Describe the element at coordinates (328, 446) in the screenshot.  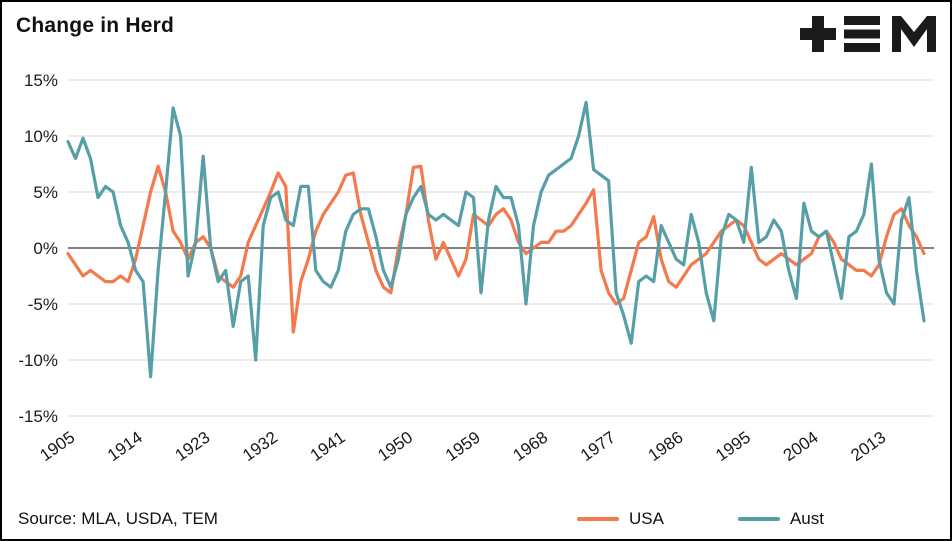
I see `svg-text: 1941` at that location.